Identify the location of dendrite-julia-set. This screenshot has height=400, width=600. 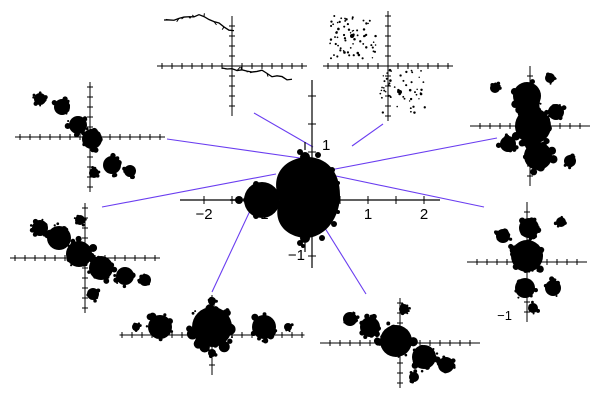
(232, 64).